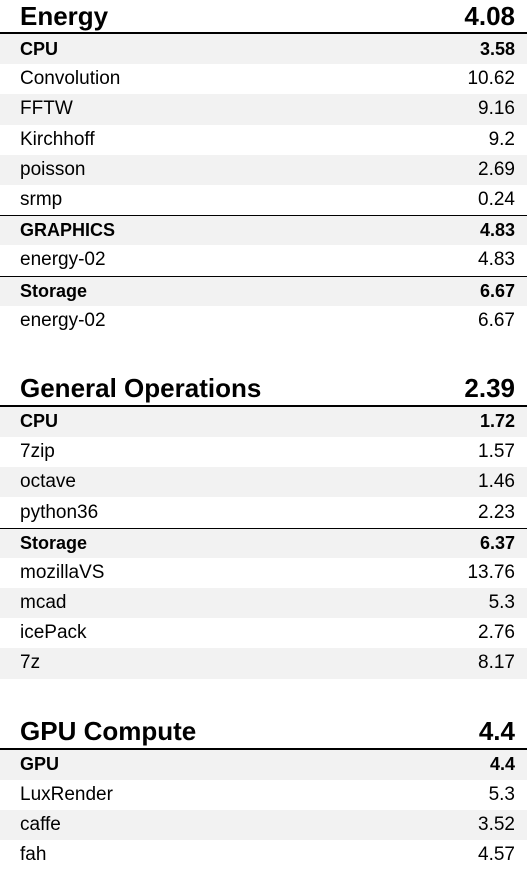 This screenshot has height=885, width=527. I want to click on row-label: mozillaVS, so click(62, 572).